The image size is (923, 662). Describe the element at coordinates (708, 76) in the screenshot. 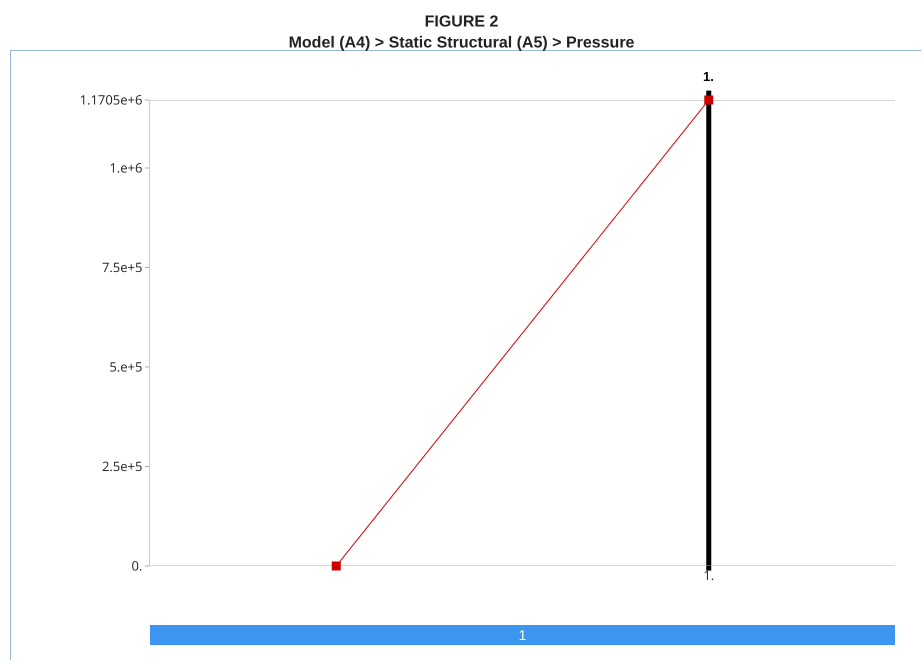

I see `ref-line-label: 1.` at that location.